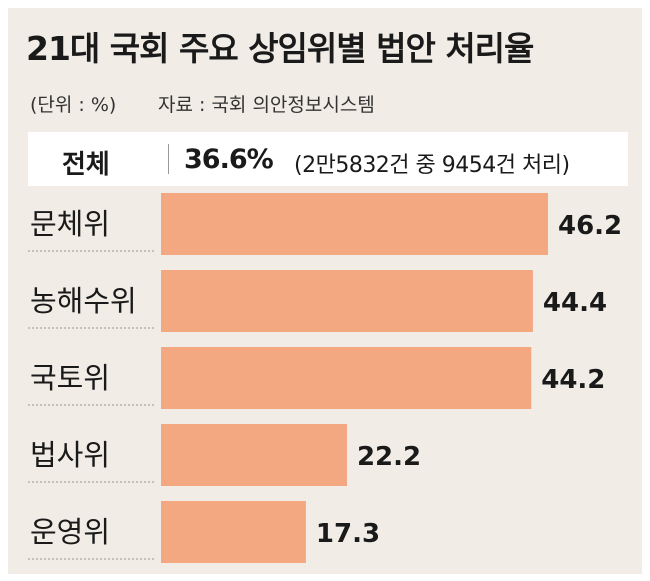 The image size is (650, 581). Describe the element at coordinates (266, 105) in the screenshot. I see `source-note: 자료 : 국회 의안정보시스템` at that location.